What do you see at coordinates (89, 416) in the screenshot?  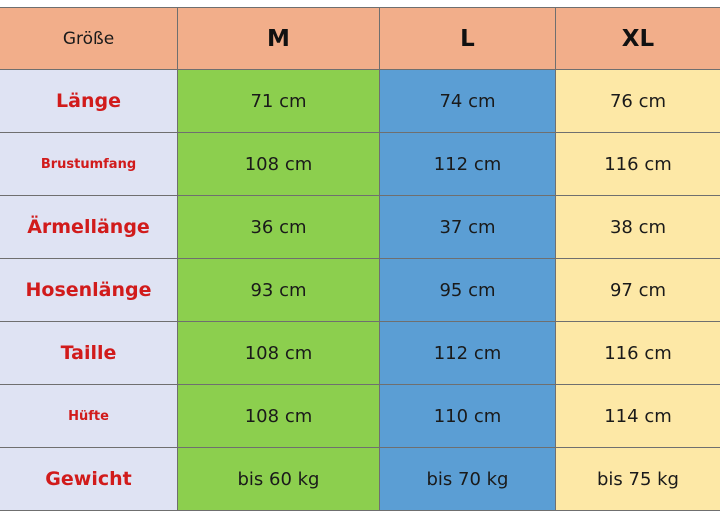 I see `row-label-huefte: Hüfte` at bounding box center [89, 416].